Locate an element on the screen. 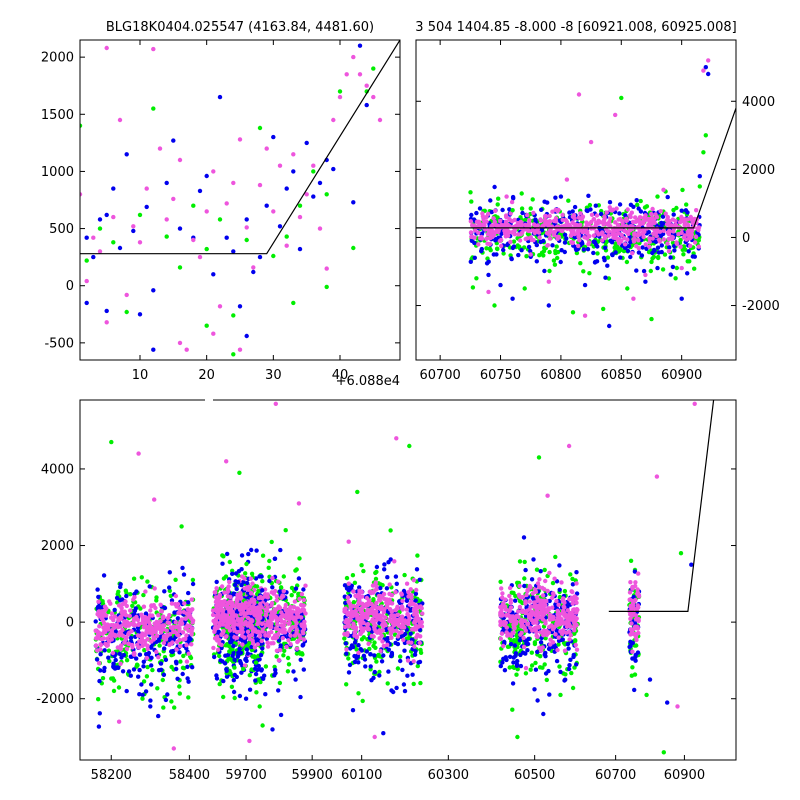  x-tick-label: 10 is located at coordinates (140, 375).